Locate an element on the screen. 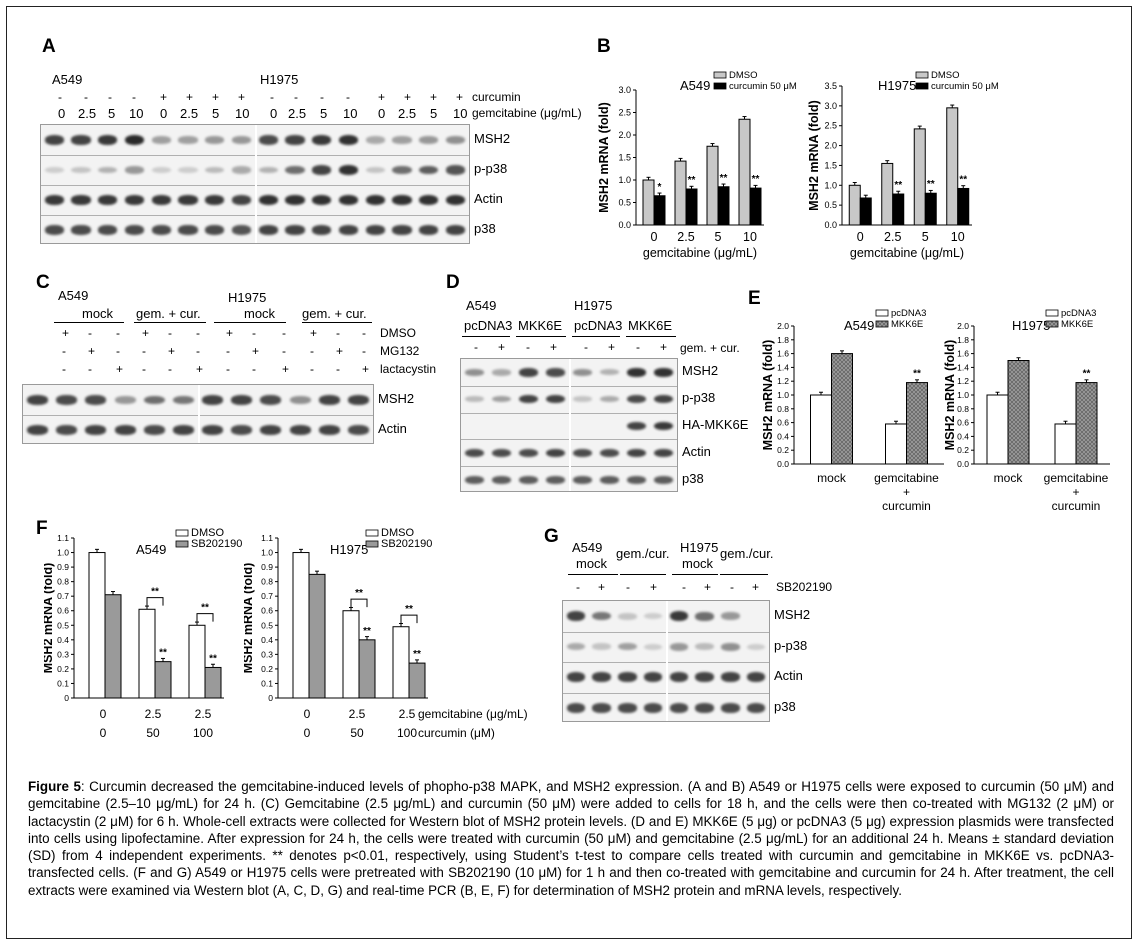  panel-a-row-curcumin: curcumin is located at coordinates (496, 97).